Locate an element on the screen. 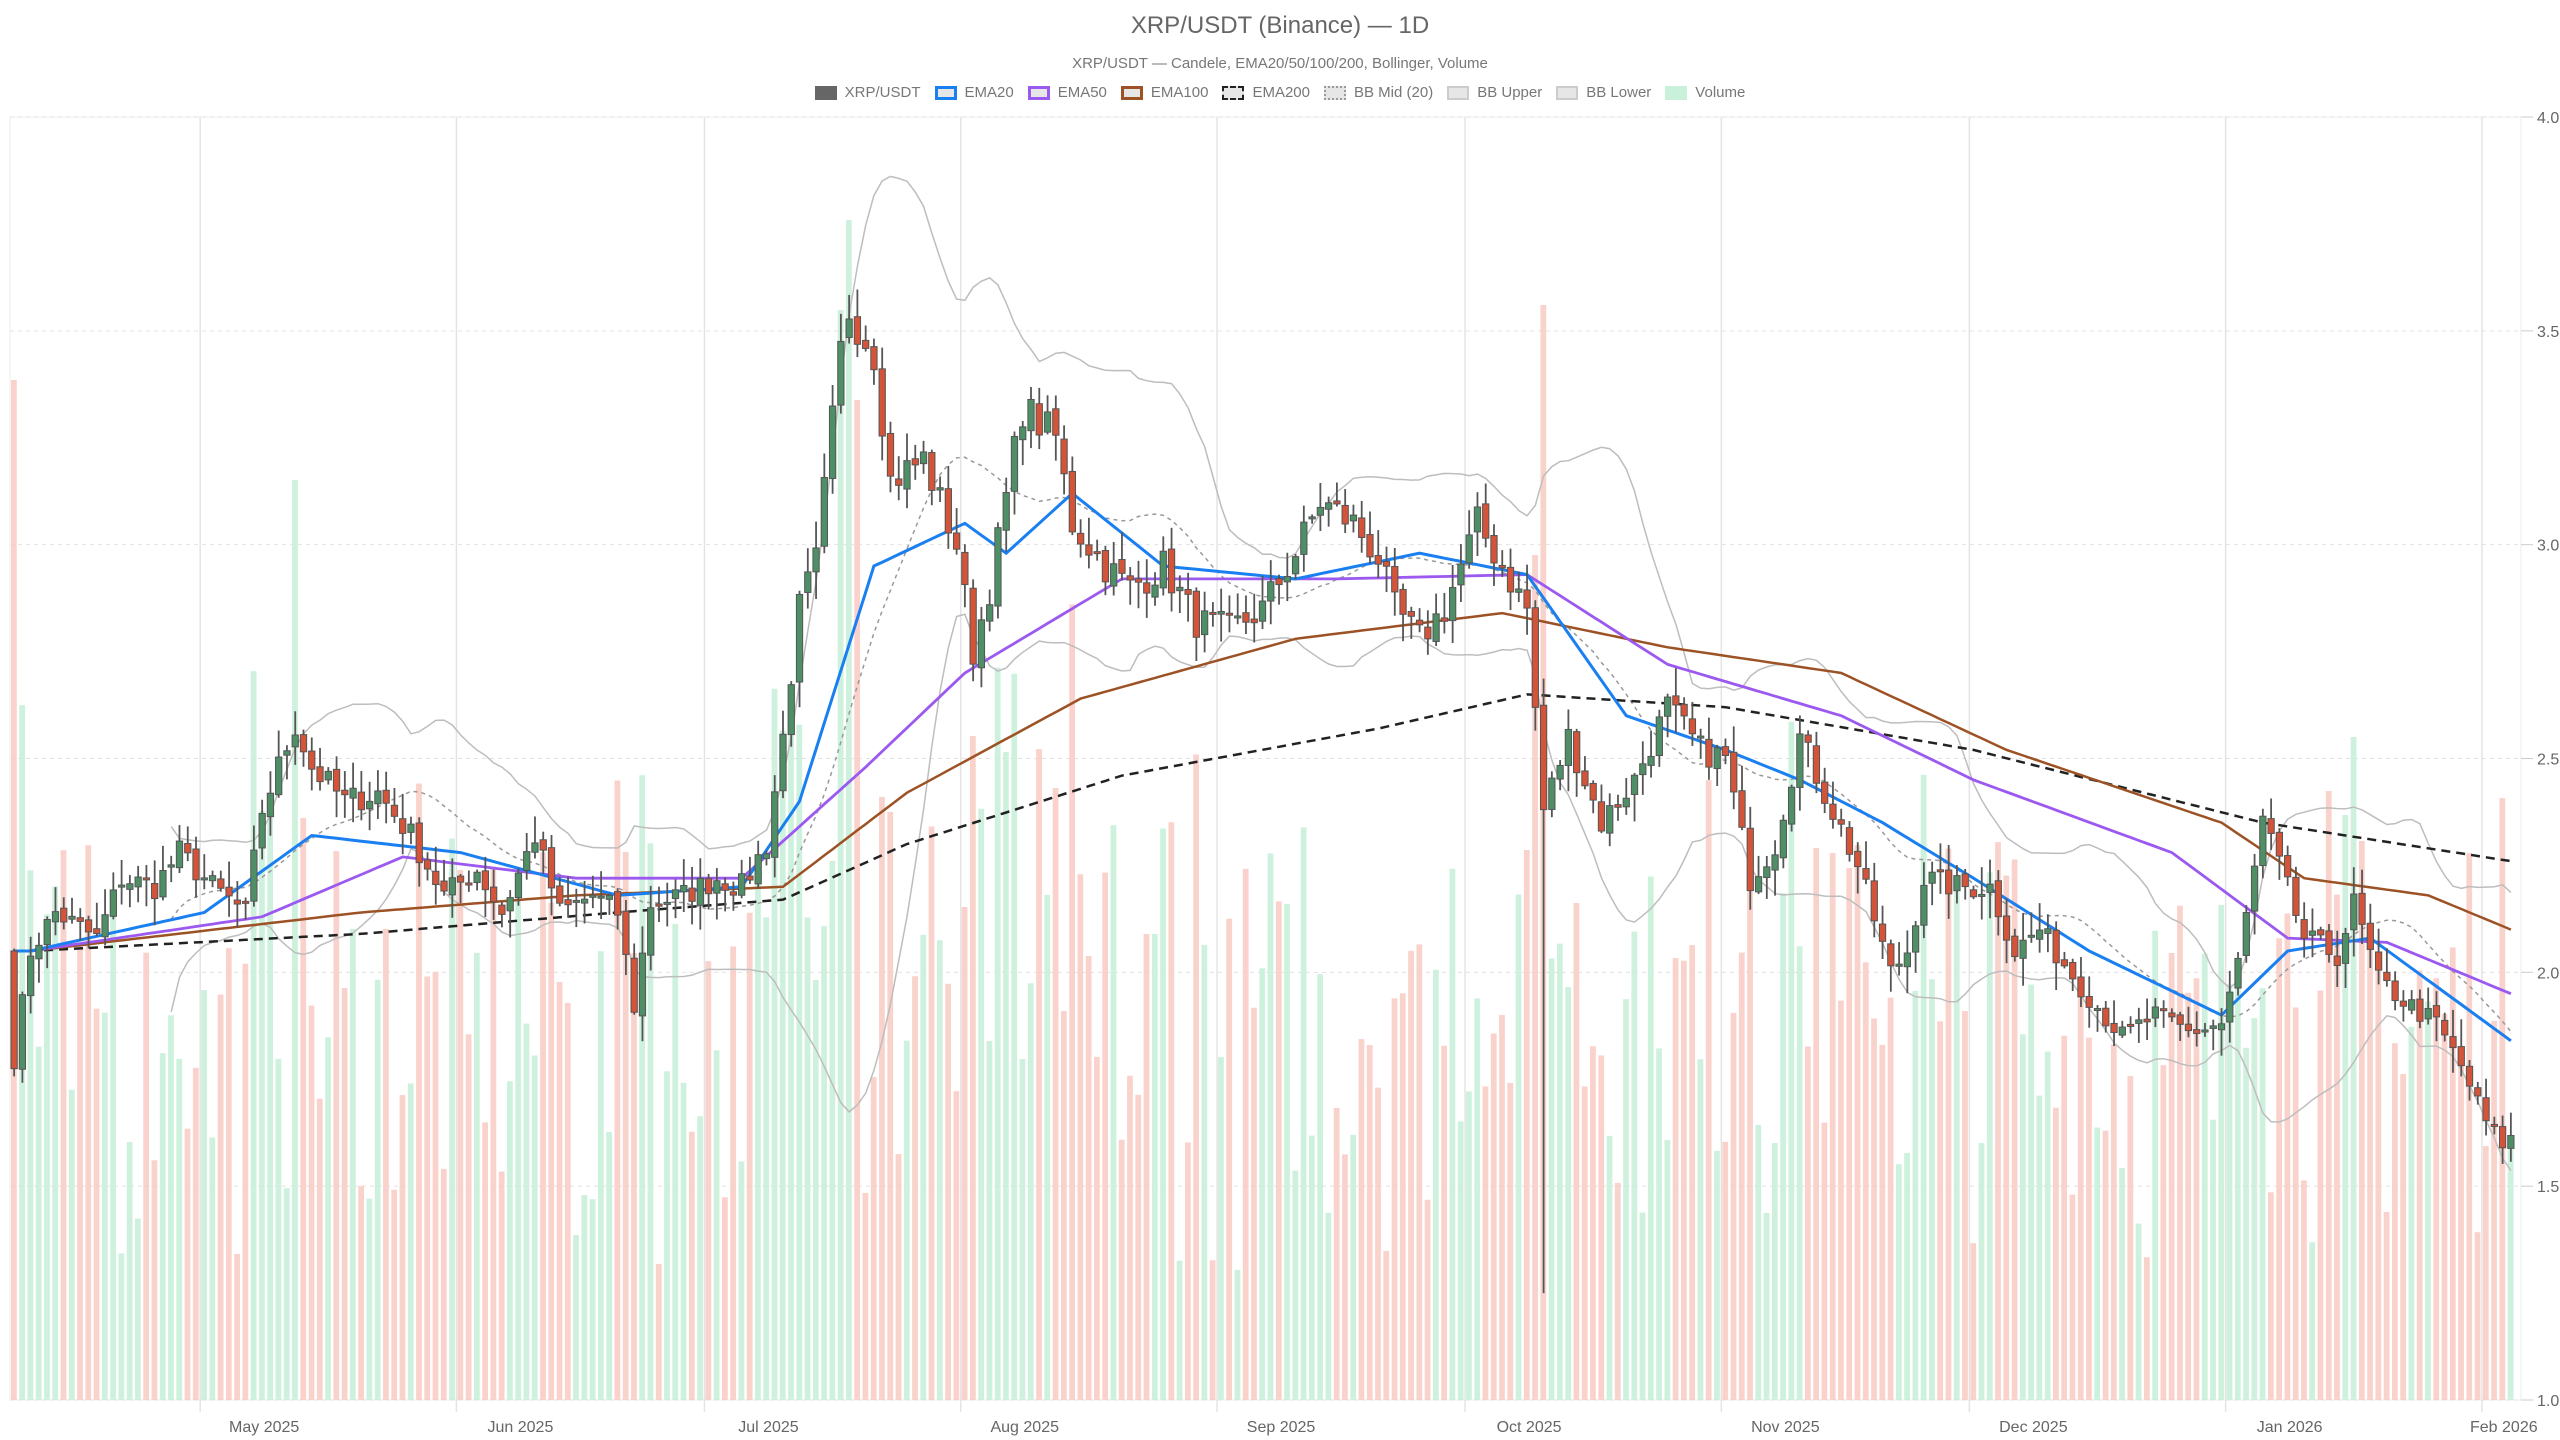 The image size is (2560, 1440). legend-label: EMA200 is located at coordinates (1281, 92).